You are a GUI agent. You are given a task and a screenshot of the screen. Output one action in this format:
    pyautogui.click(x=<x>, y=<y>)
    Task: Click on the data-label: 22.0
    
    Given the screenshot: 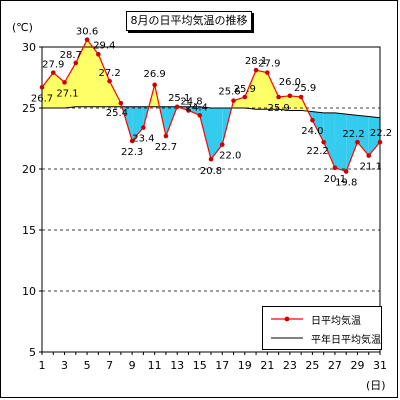 What is the action you would take?
    pyautogui.click(x=230, y=156)
    